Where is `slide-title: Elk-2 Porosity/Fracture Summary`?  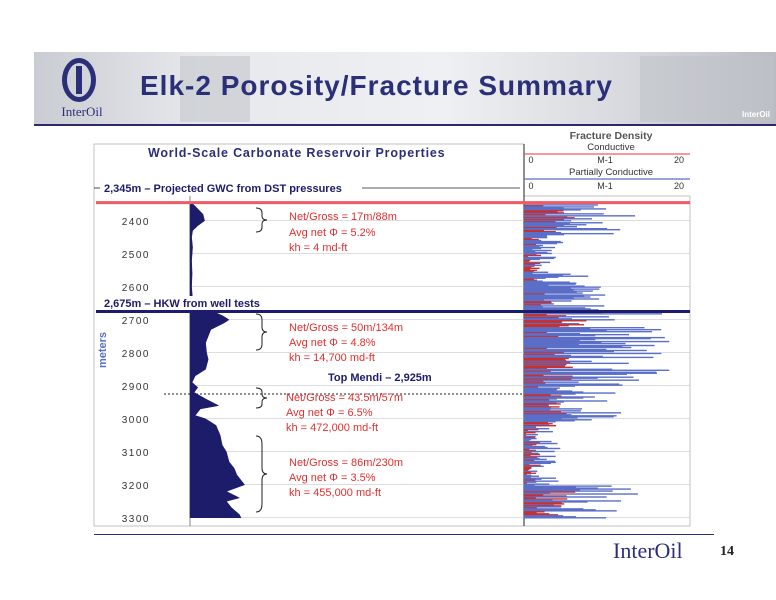
slide-title: Elk-2 Porosity/Fracture Summary is located at coordinates (376, 85).